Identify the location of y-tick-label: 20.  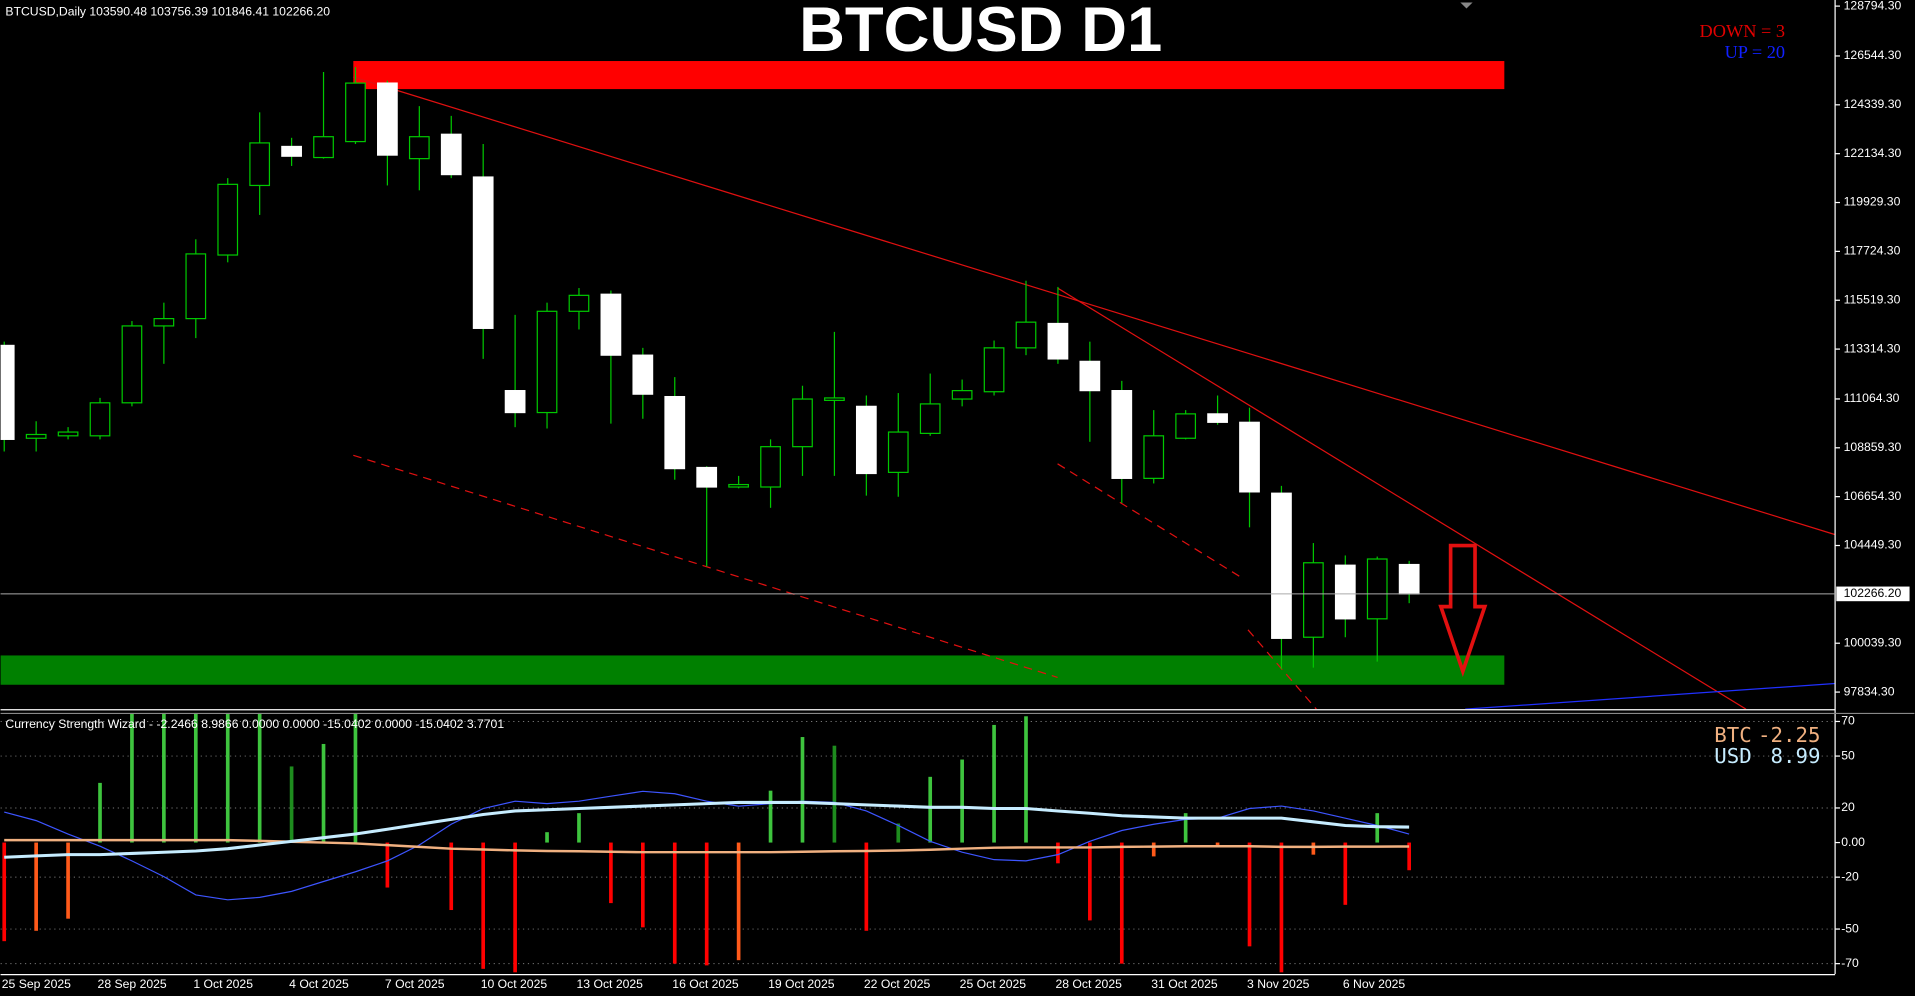
(1848, 807).